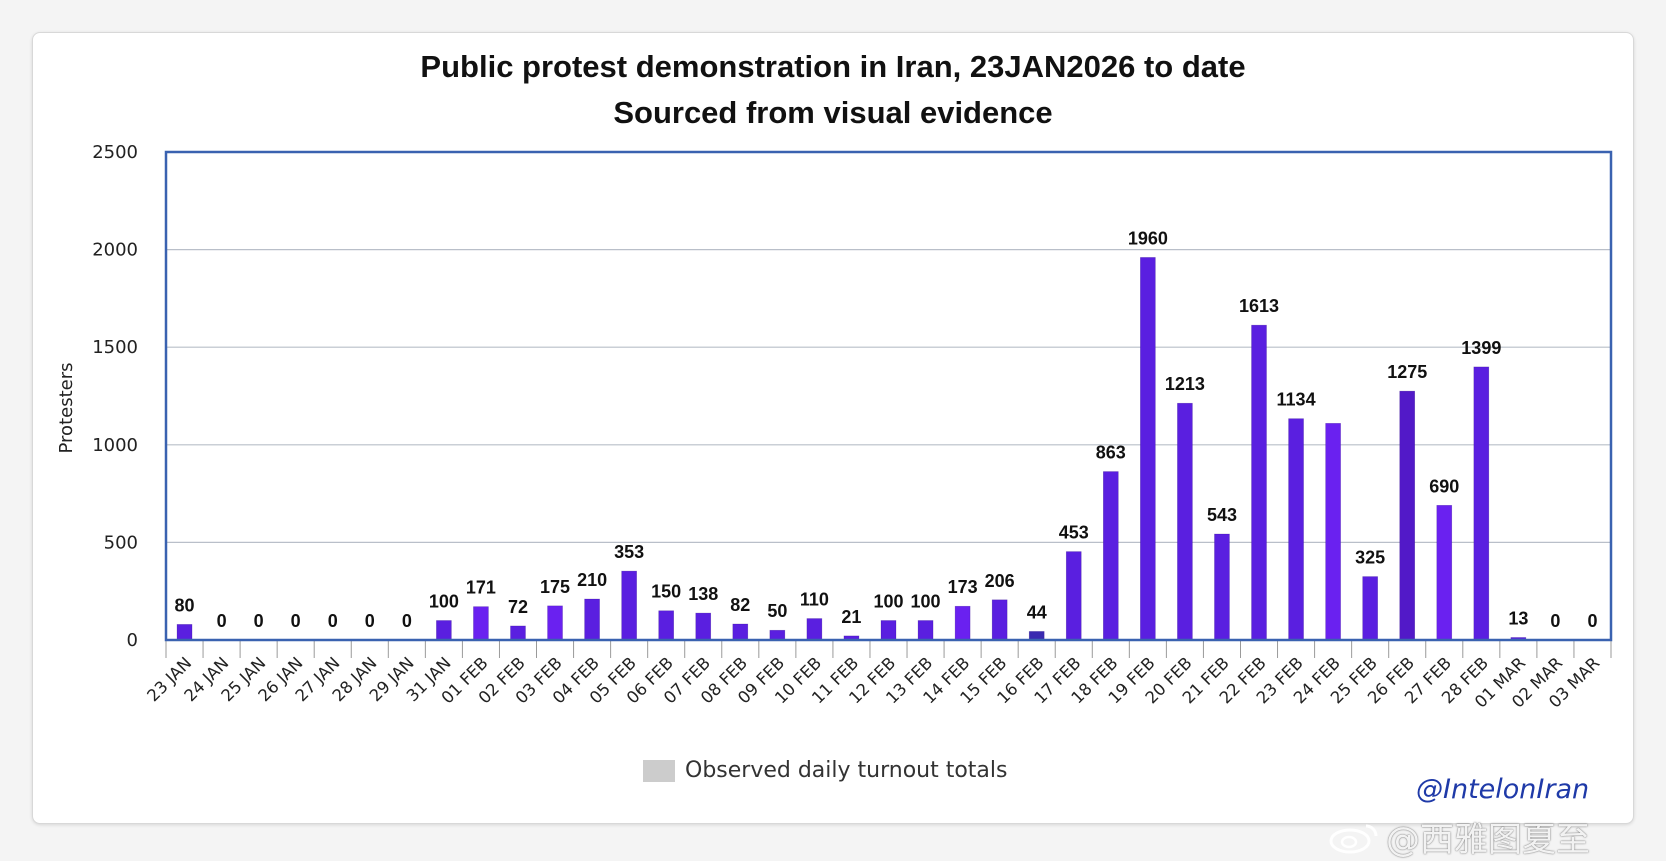 The width and height of the screenshot is (1666, 861). I want to click on watermark: @西雅图夏至, so click(1459, 836).